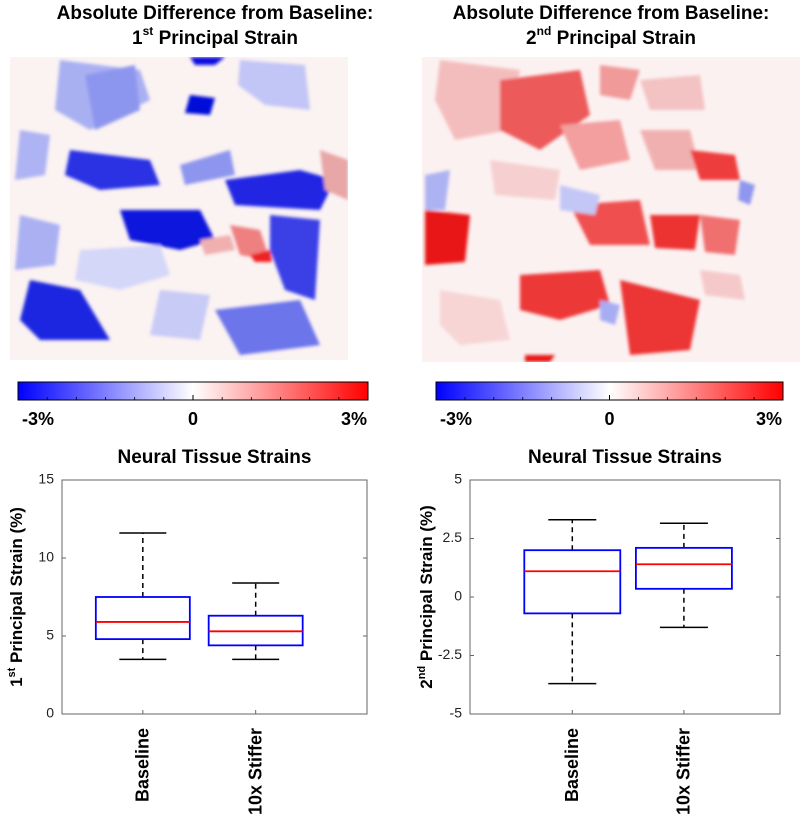 Image resolution: width=800 pixels, height=828 pixels. Describe the element at coordinates (453, 537) in the screenshot. I see `y-tick-label: 2.5` at that location.